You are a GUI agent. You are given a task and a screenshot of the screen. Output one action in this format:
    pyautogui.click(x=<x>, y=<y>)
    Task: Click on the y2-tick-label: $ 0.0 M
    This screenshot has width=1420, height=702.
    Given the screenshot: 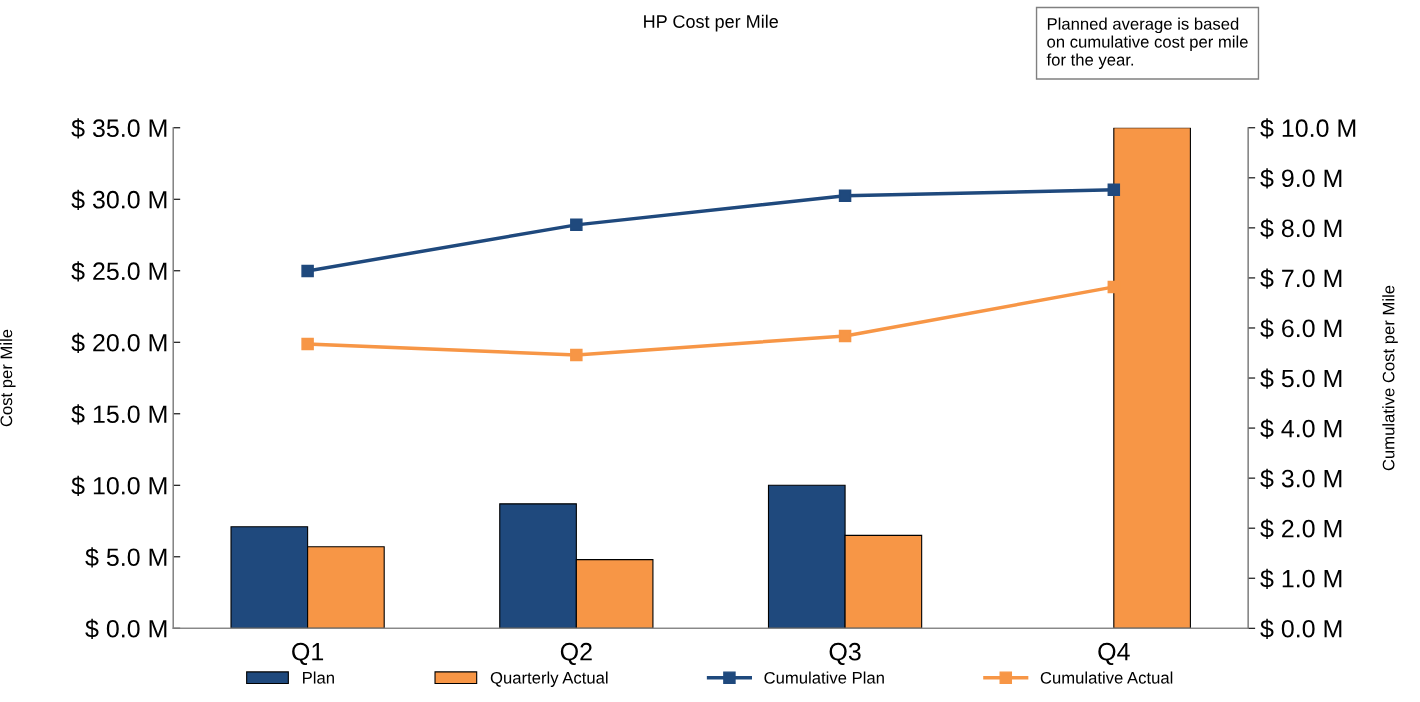 What is the action you would take?
    pyautogui.click(x=1301, y=629)
    